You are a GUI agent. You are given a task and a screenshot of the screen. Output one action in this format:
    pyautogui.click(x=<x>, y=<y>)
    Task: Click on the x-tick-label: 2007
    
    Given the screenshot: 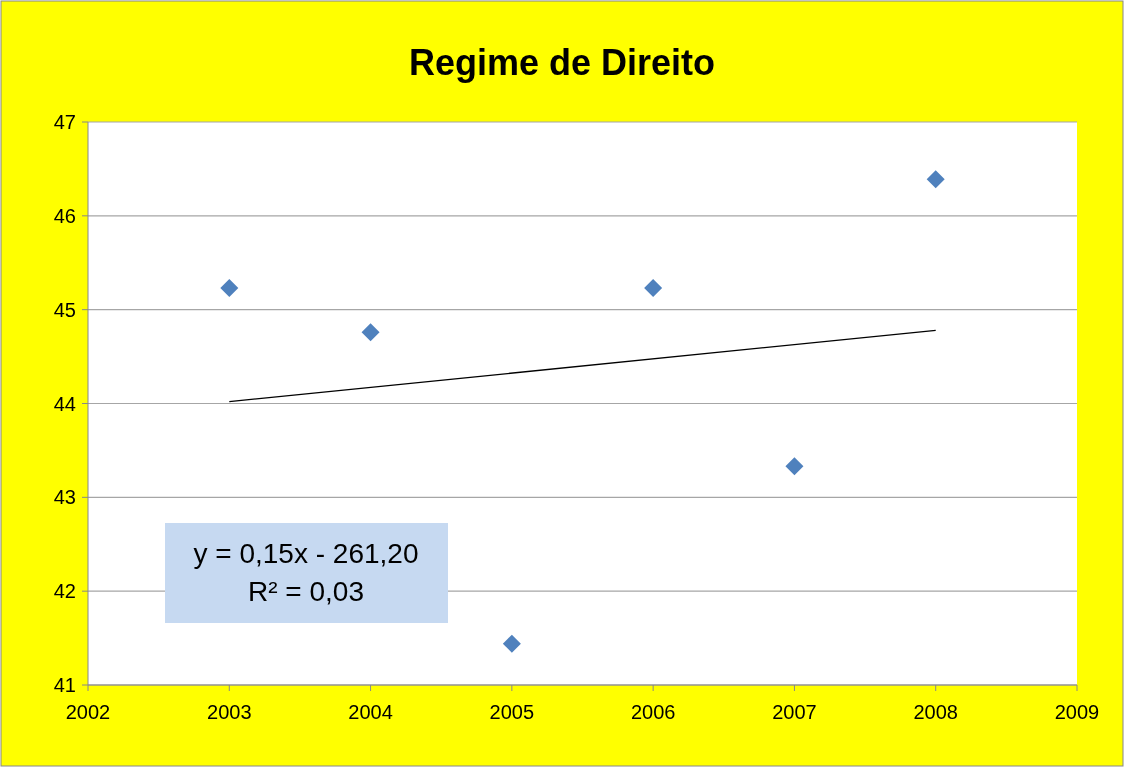 What is the action you would take?
    pyautogui.click(x=794, y=712)
    